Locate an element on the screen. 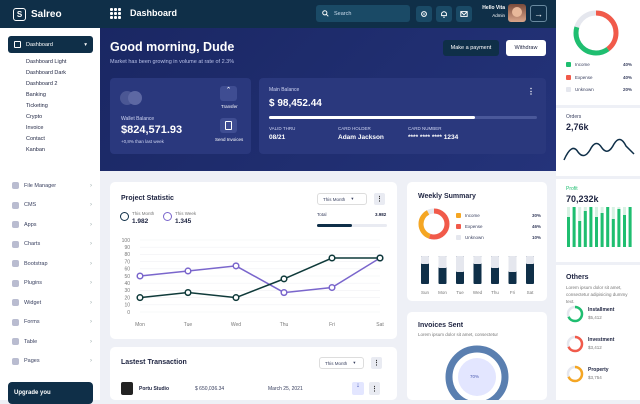 Image resolution: width=640 pixels, height=404 pixels. transaction-amount: $ 650,036.34 is located at coordinates (210, 389).